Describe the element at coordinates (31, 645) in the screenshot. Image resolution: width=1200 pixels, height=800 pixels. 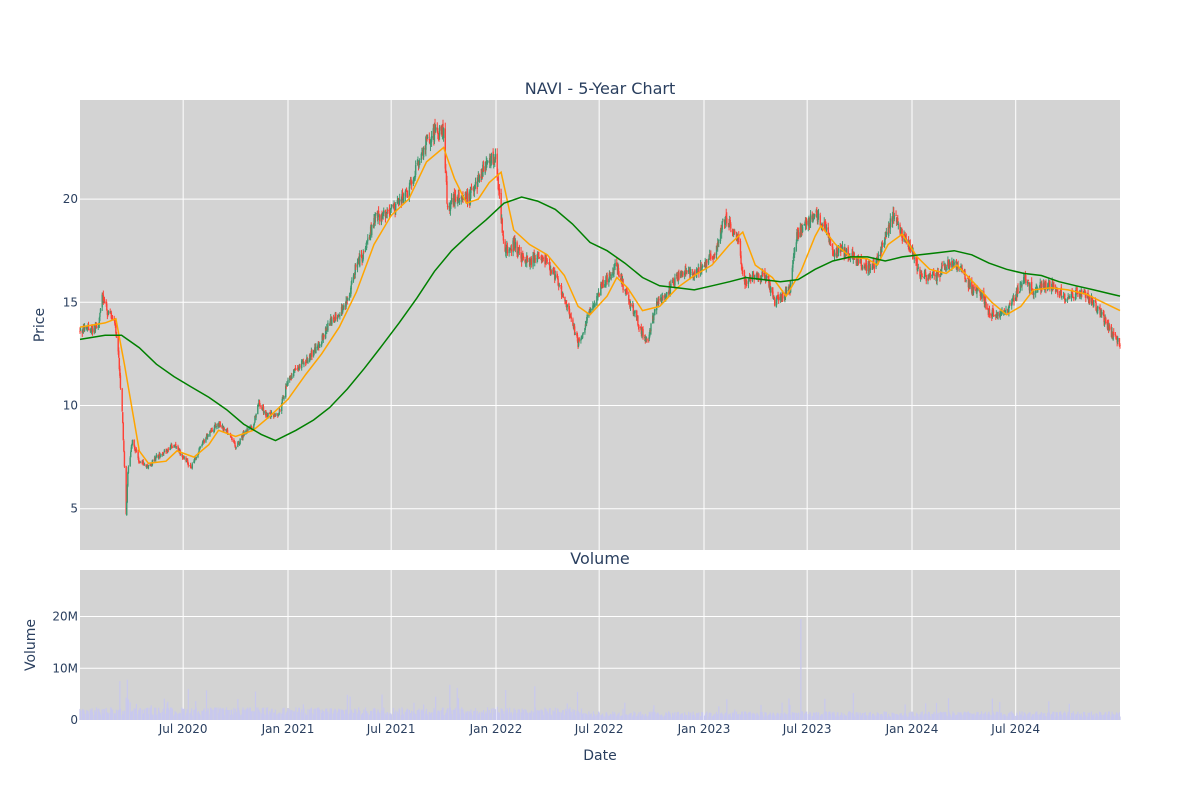
I see `volume-y-axis-label: Volume` at that location.